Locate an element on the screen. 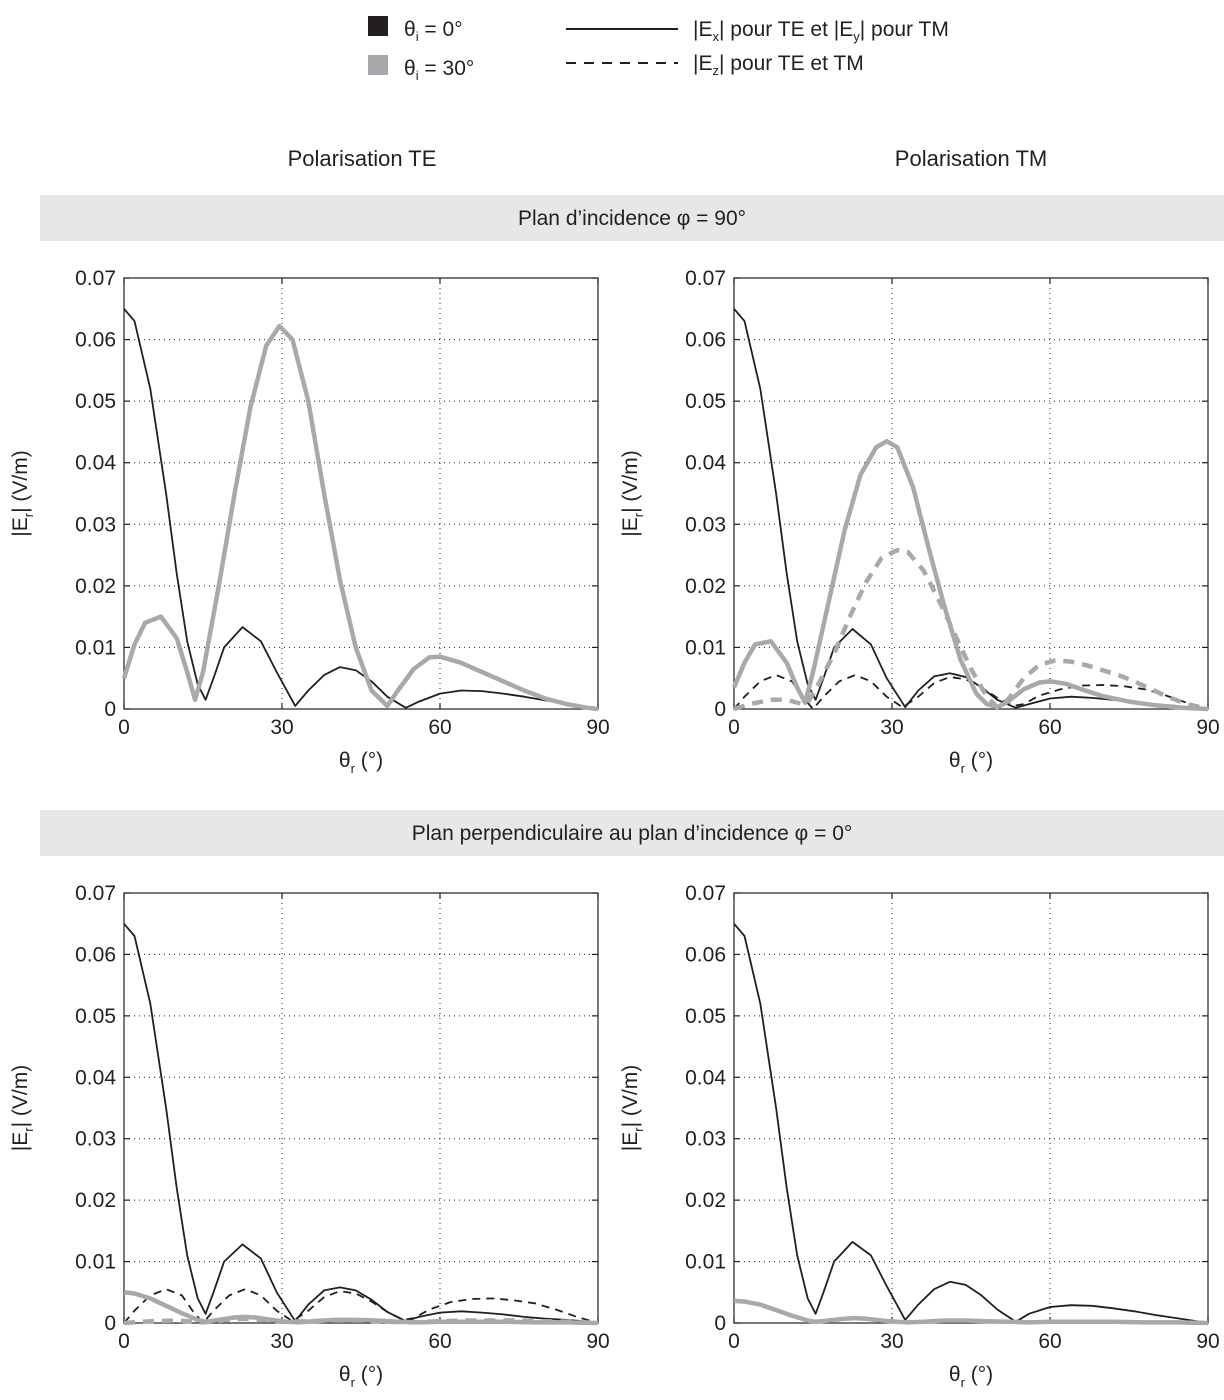 This screenshot has width=1224, height=1400. band-phi0-bg is located at coordinates (632, 833).